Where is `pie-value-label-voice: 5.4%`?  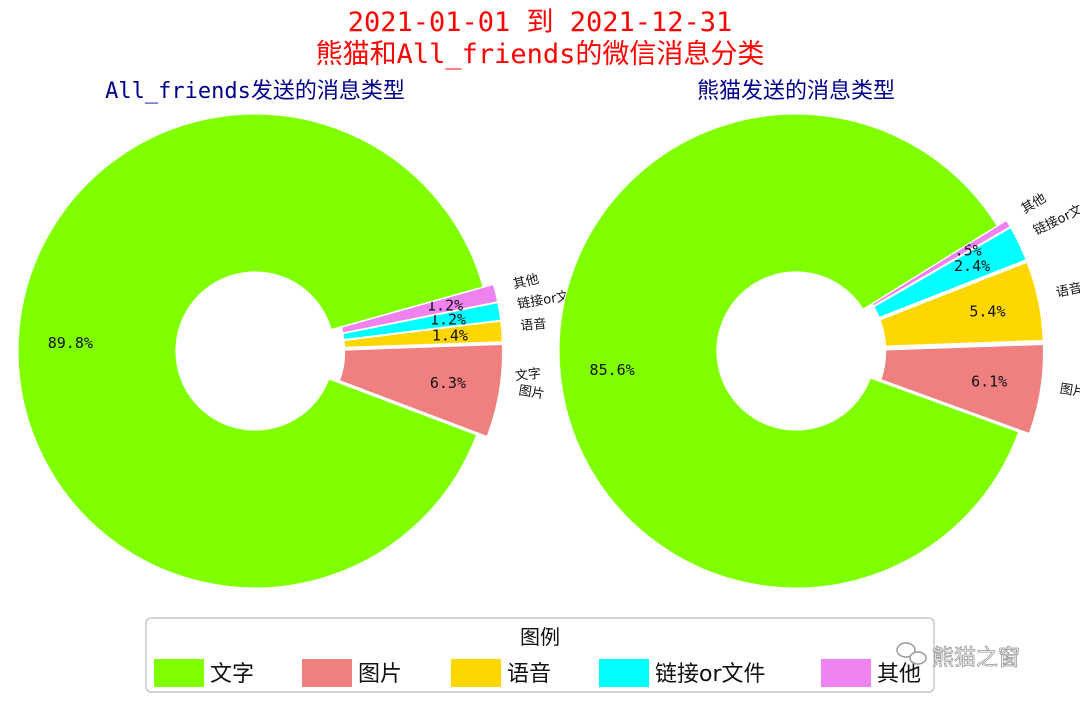 pie-value-label-voice: 5.4% is located at coordinates (987, 311).